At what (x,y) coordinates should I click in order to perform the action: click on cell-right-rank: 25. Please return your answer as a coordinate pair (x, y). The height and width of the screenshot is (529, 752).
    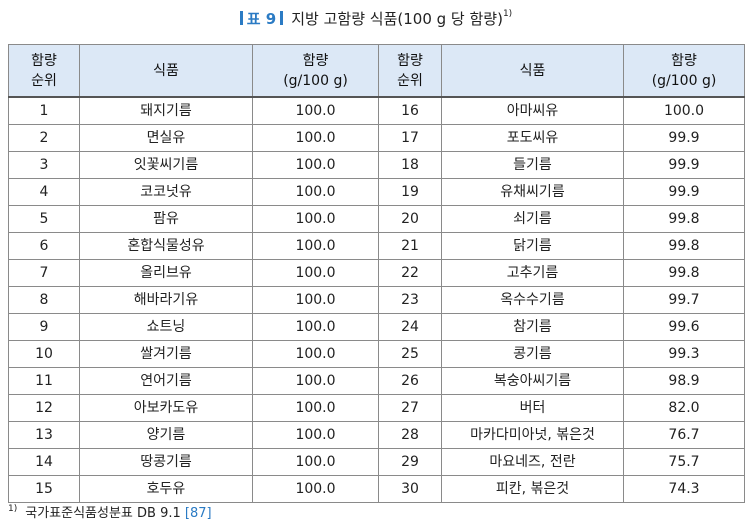
    Looking at the image, I should click on (410, 354).